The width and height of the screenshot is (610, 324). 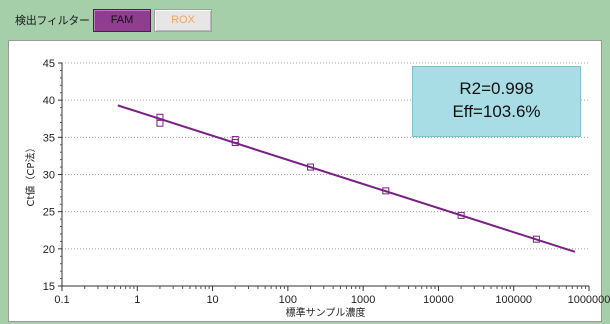 I want to click on y-axis-title: Ct値（CP法）, so click(x=30, y=175).